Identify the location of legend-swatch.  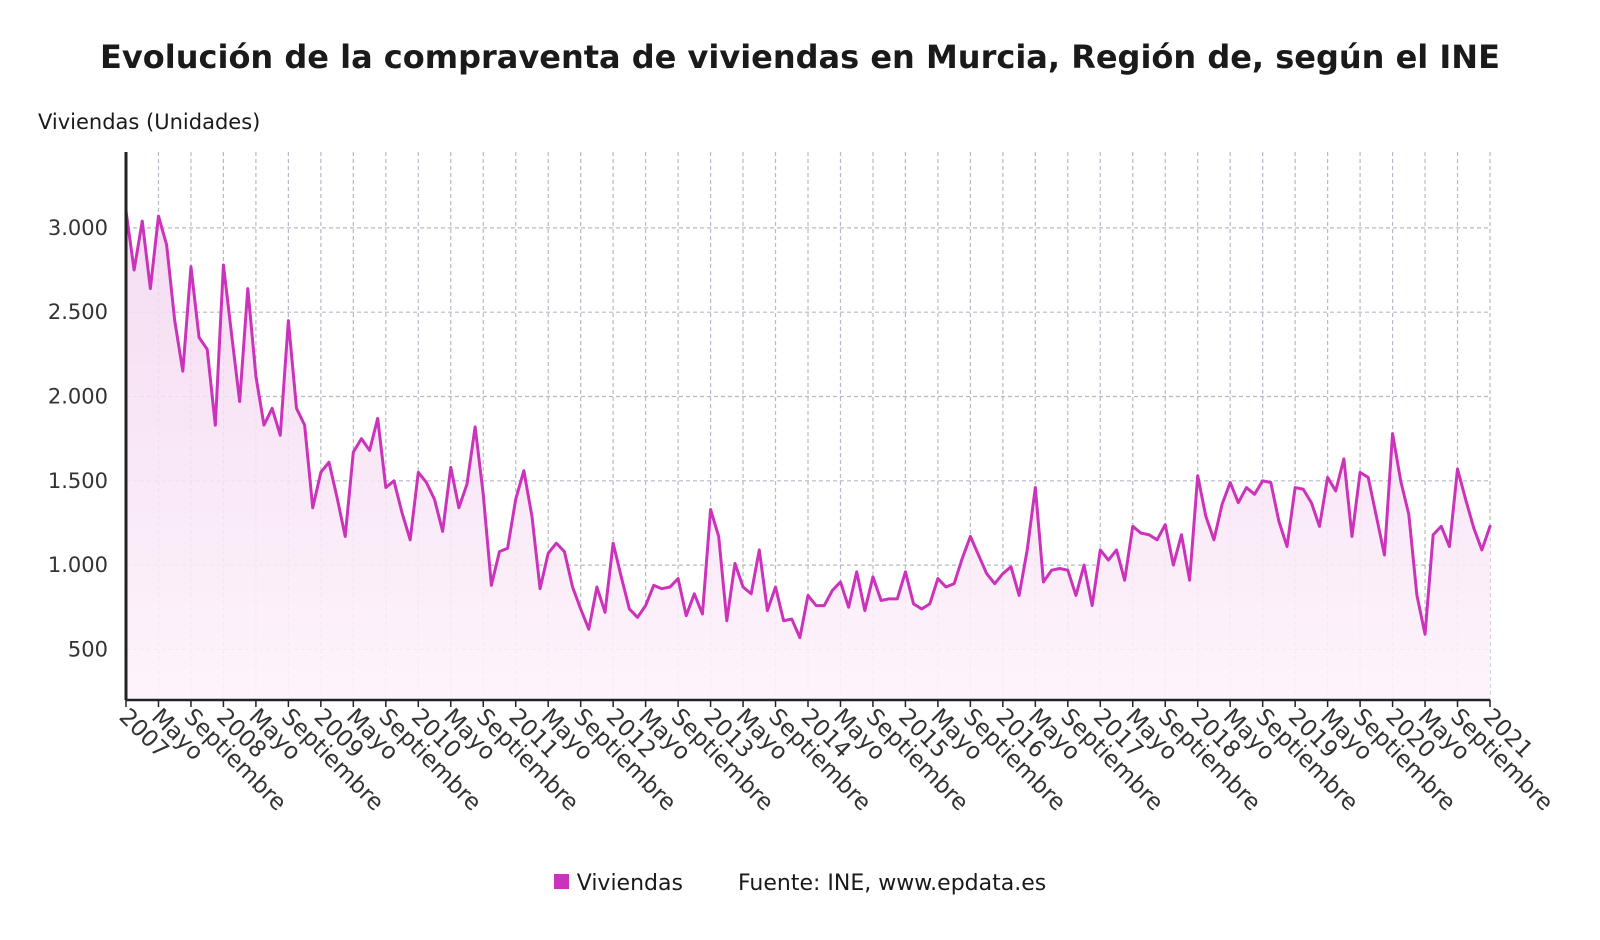
(561, 881).